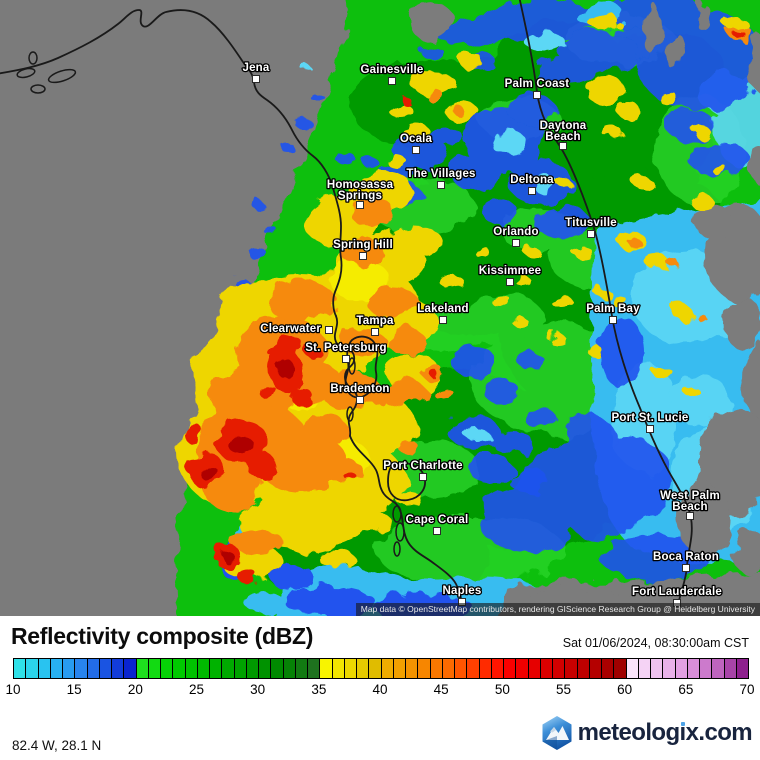  What do you see at coordinates (563, 131) in the screenshot?
I see `city-label: Daytona Beach` at bounding box center [563, 131].